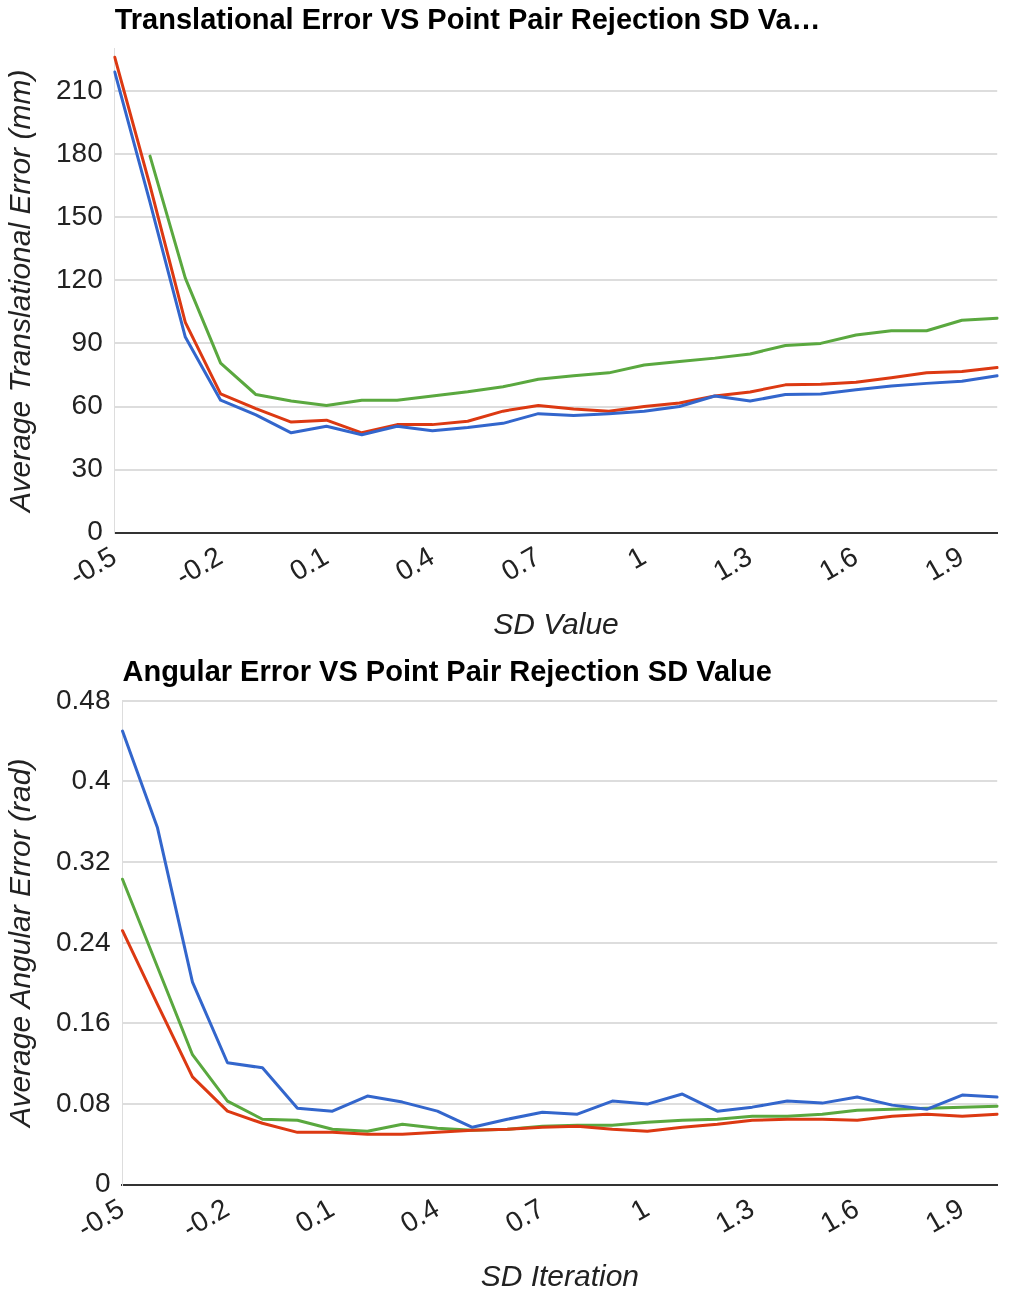  What do you see at coordinates (87, 405) in the screenshot?
I see `y-tick-label: 60` at bounding box center [87, 405].